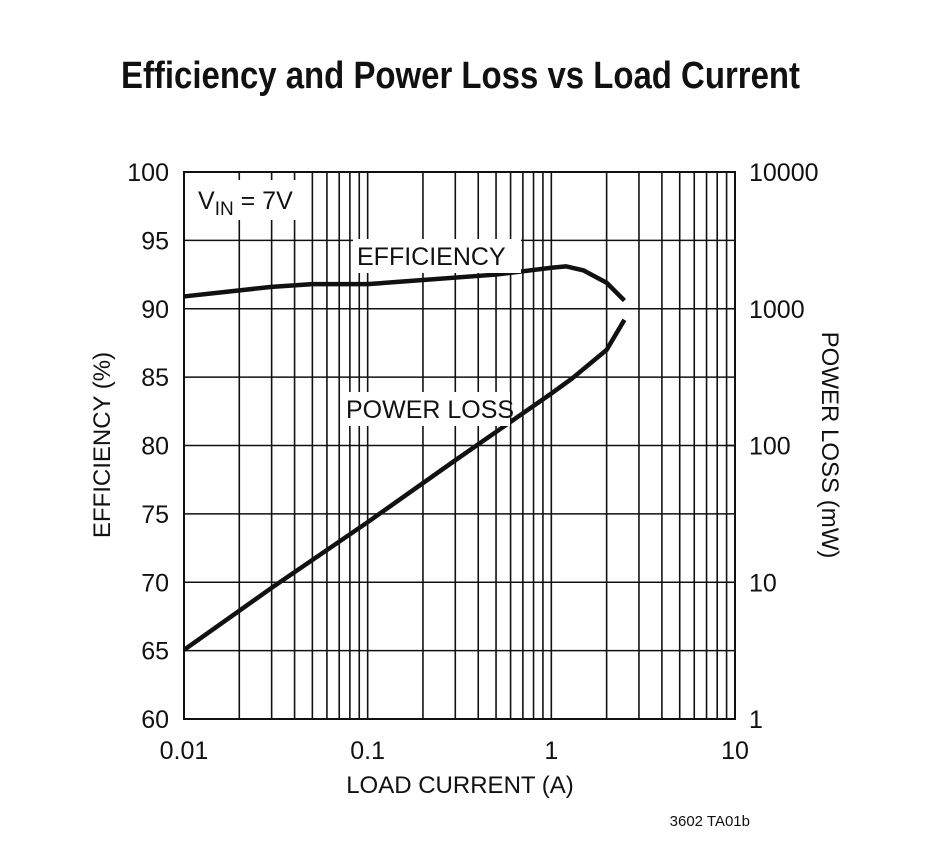  Describe the element at coordinates (184, 751) in the screenshot. I see `x-tick-label: 0.01` at that location.